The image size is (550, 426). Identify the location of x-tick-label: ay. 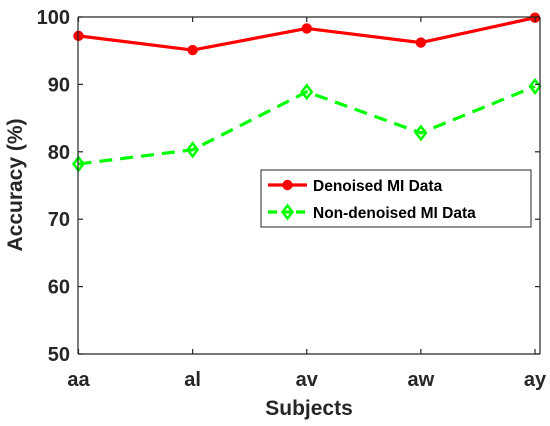
(535, 380).